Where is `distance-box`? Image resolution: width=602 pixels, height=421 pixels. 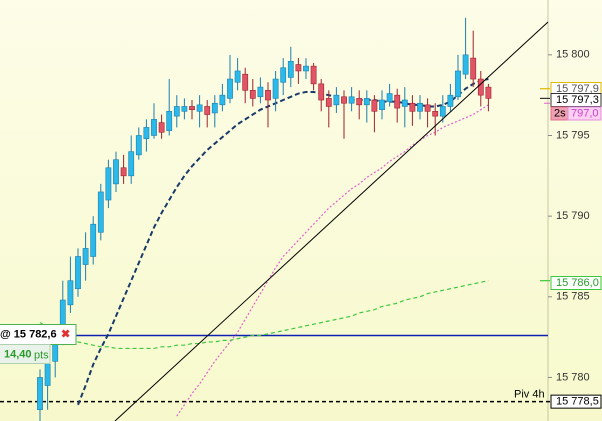
distance-box is located at coordinates (25, 354).